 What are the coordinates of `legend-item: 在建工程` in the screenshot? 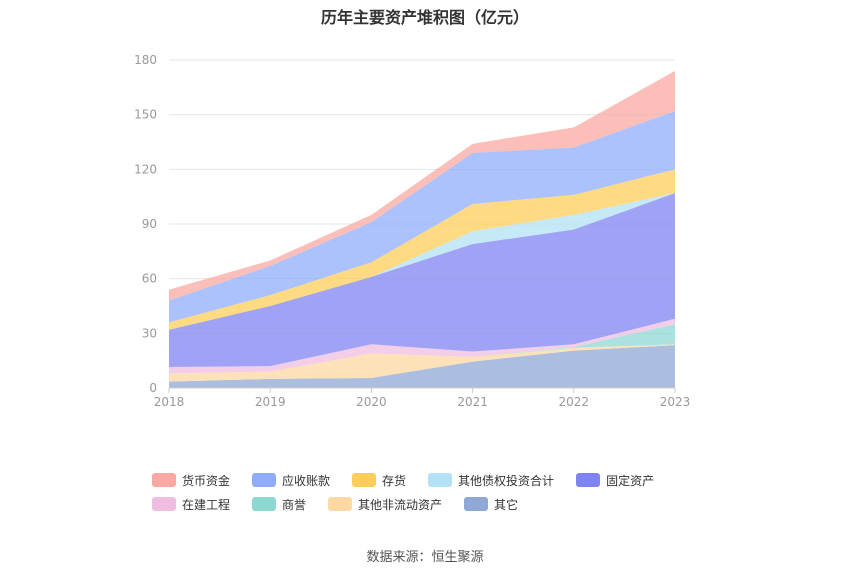 It's located at (191, 504).